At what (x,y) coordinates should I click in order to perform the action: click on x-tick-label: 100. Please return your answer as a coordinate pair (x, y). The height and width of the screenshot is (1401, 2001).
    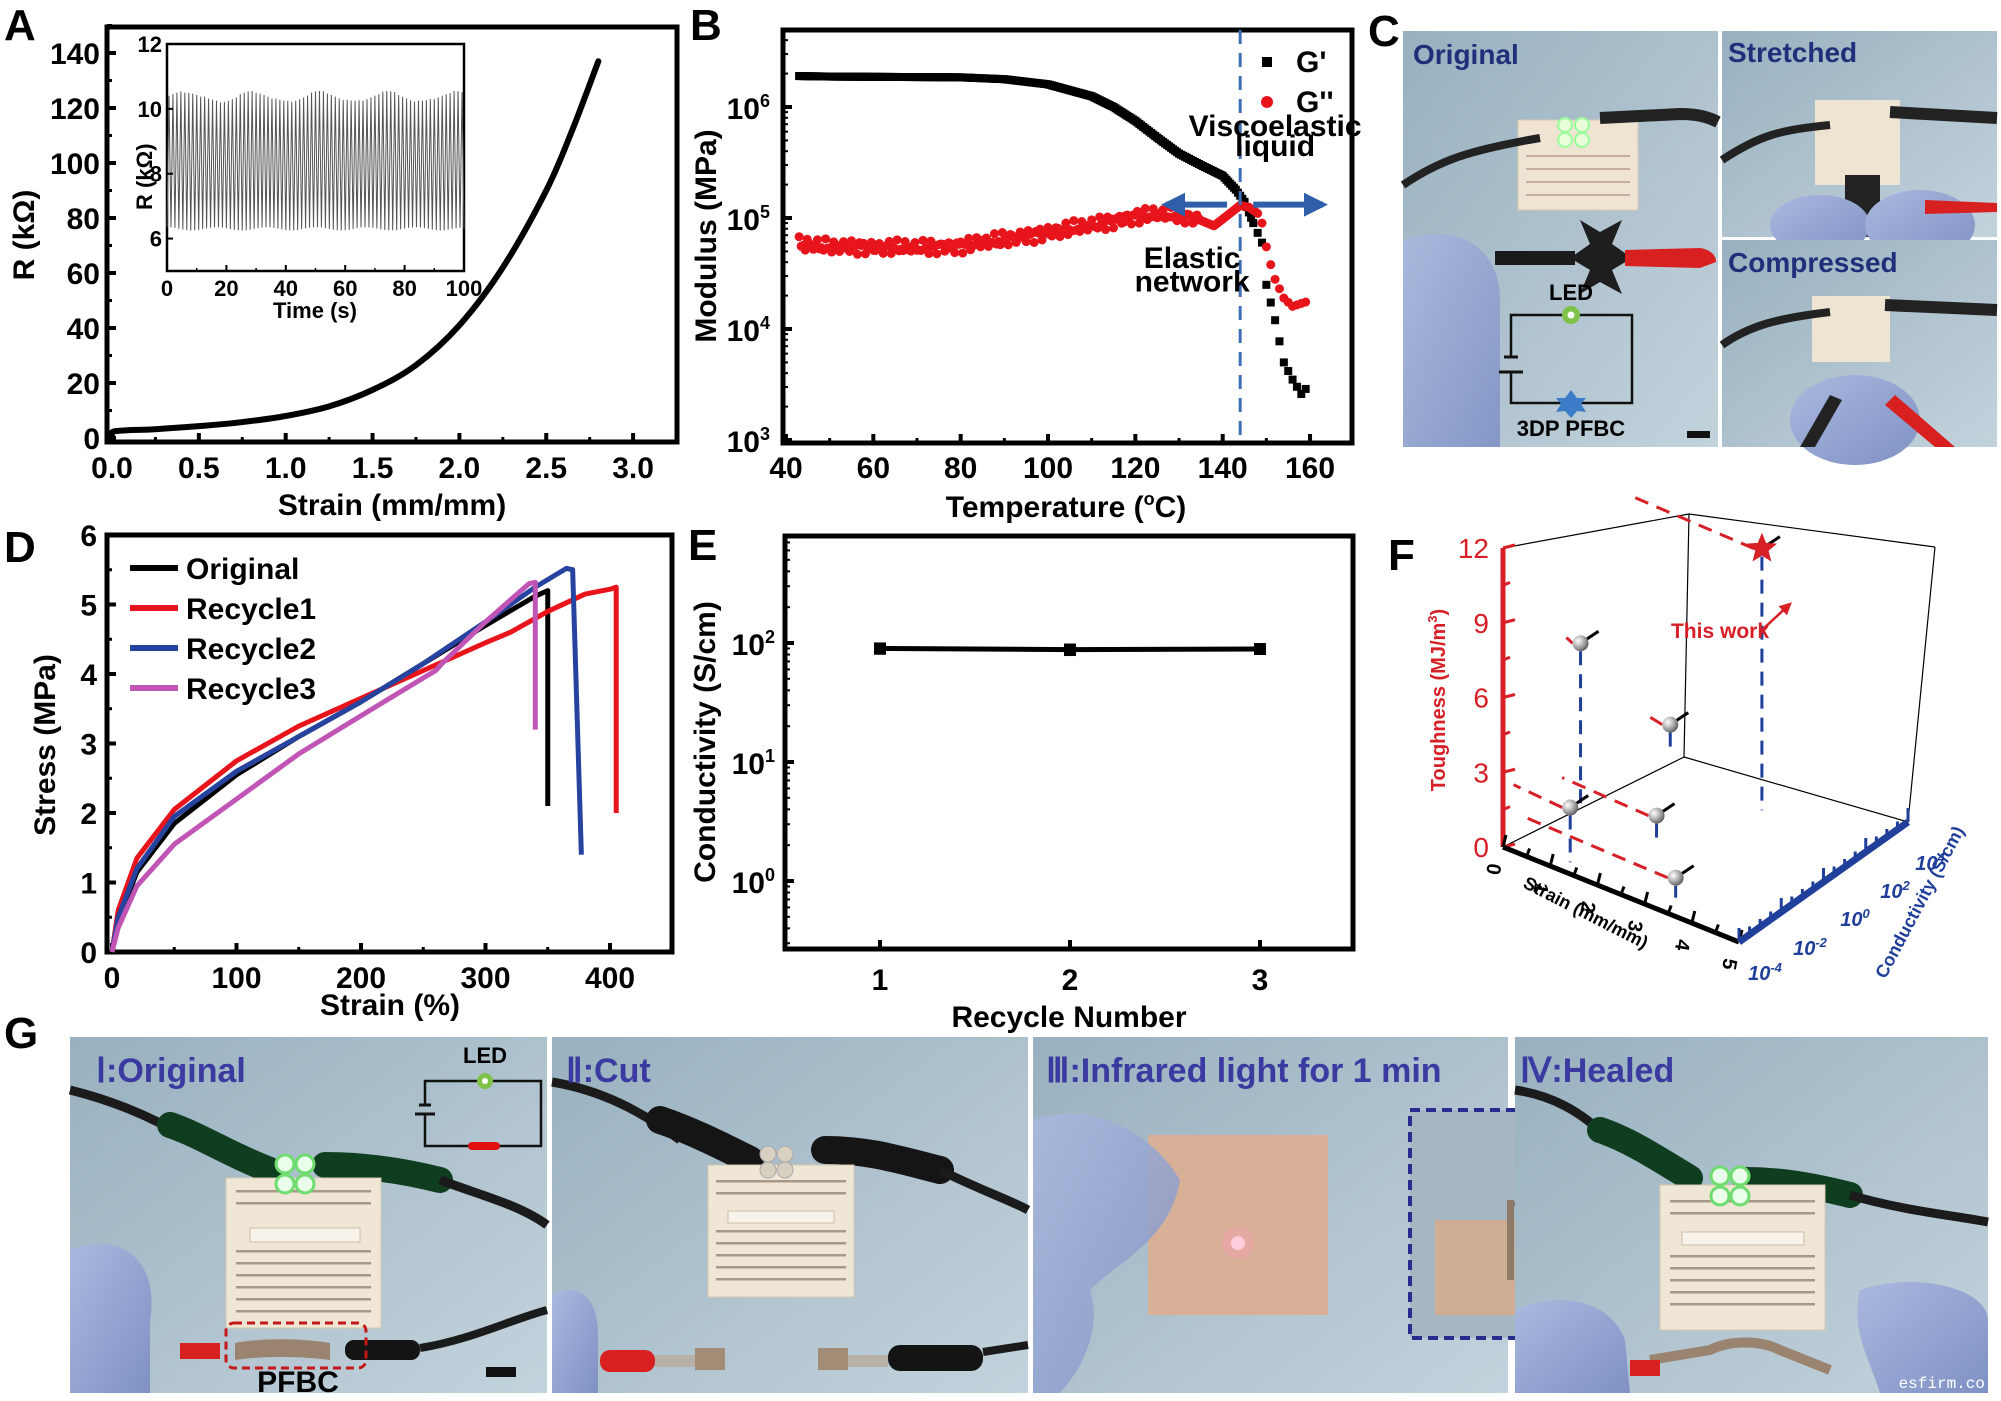
    Looking at the image, I should click on (236, 978).